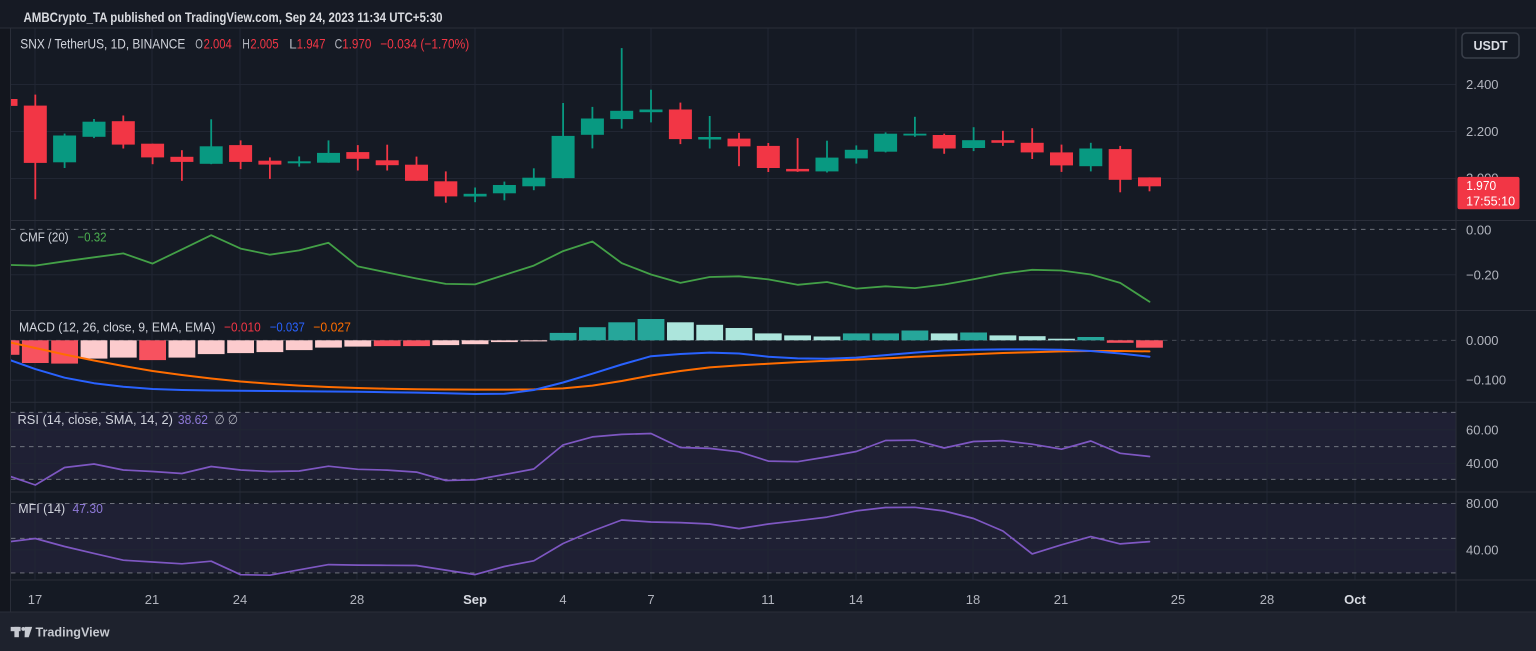 Image resolution: width=1536 pixels, height=651 pixels. What do you see at coordinates (1482, 274) in the screenshot?
I see `svg-text: −0.20` at bounding box center [1482, 274].